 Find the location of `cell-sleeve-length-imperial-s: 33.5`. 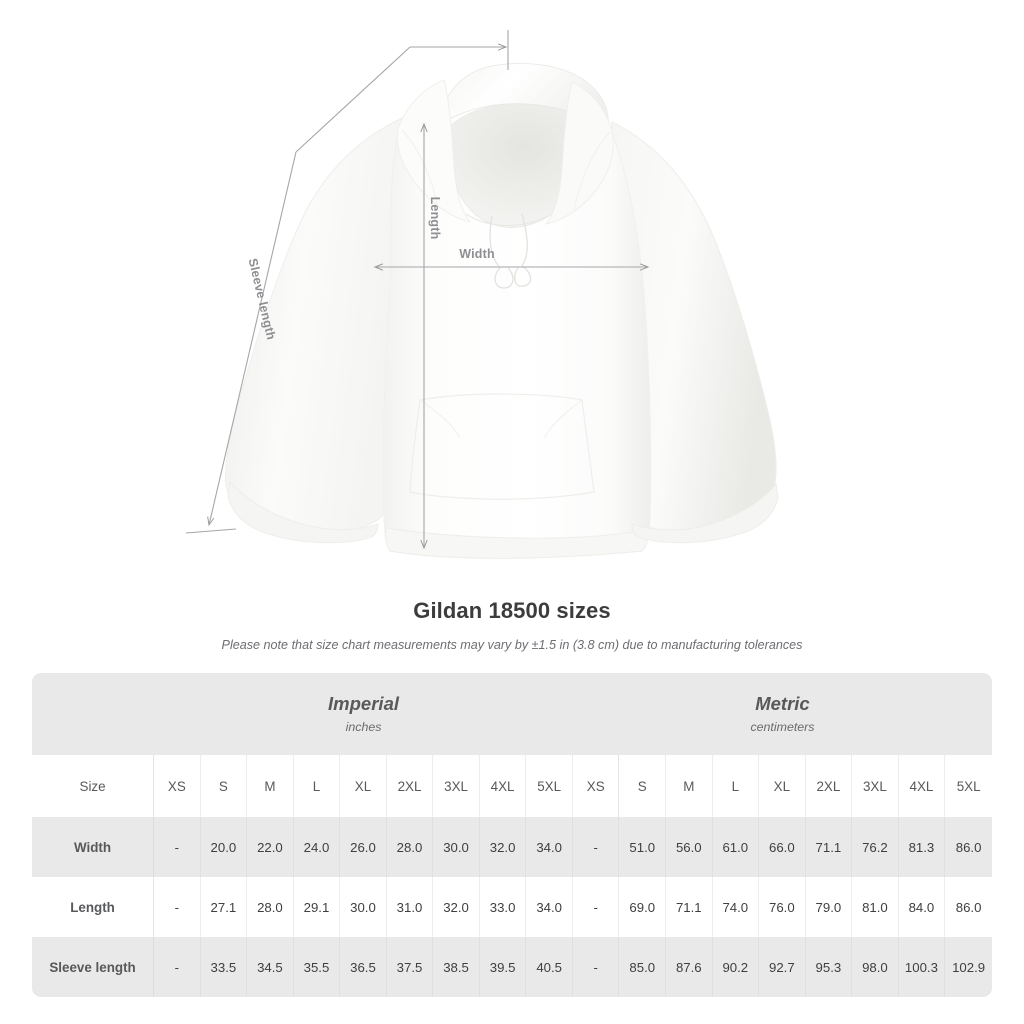

cell-sleeve-length-imperial-s: 33.5 is located at coordinates (224, 967).